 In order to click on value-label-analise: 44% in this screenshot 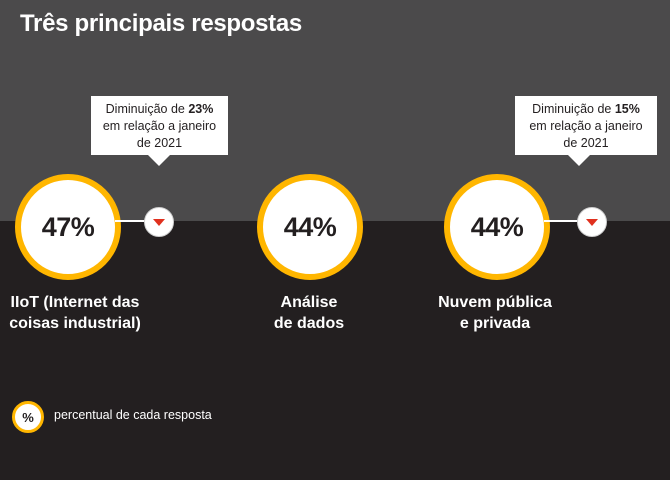, I will do `click(310, 226)`.